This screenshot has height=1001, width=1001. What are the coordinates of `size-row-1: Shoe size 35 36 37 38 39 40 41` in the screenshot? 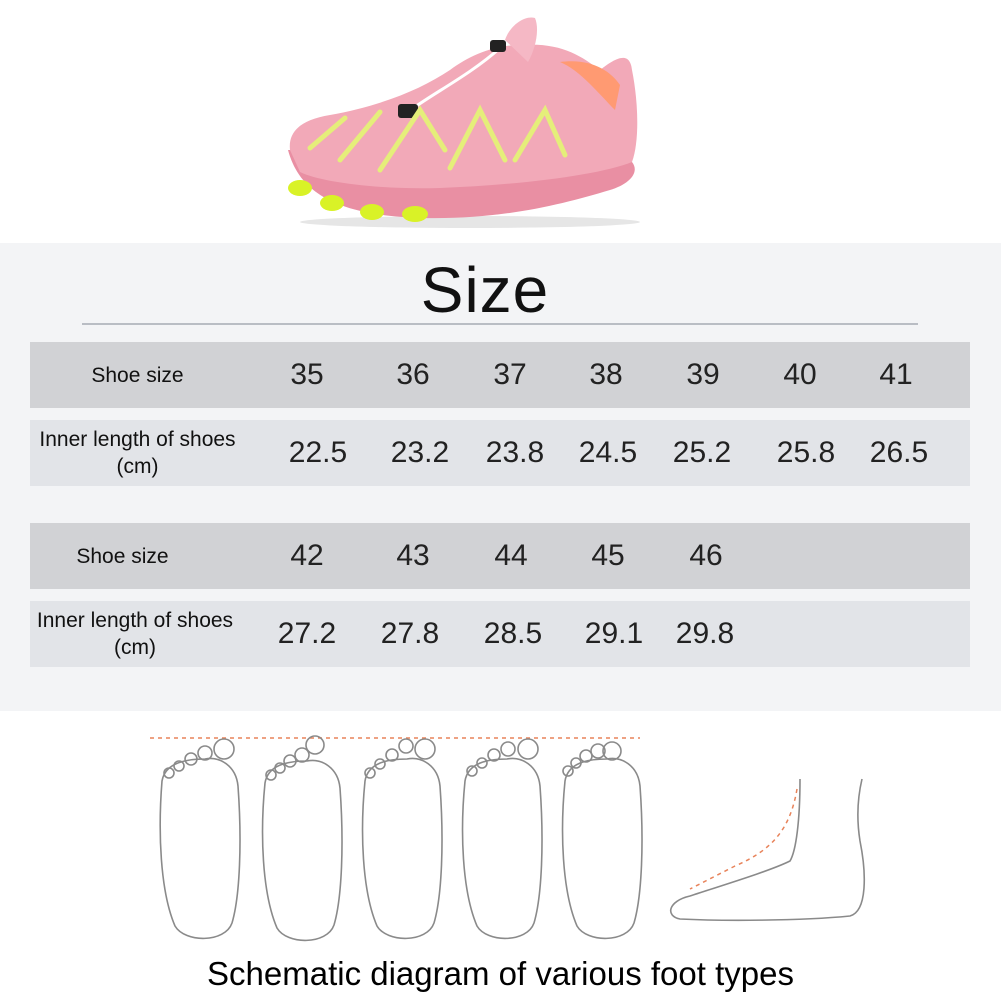 It's located at (500, 375).